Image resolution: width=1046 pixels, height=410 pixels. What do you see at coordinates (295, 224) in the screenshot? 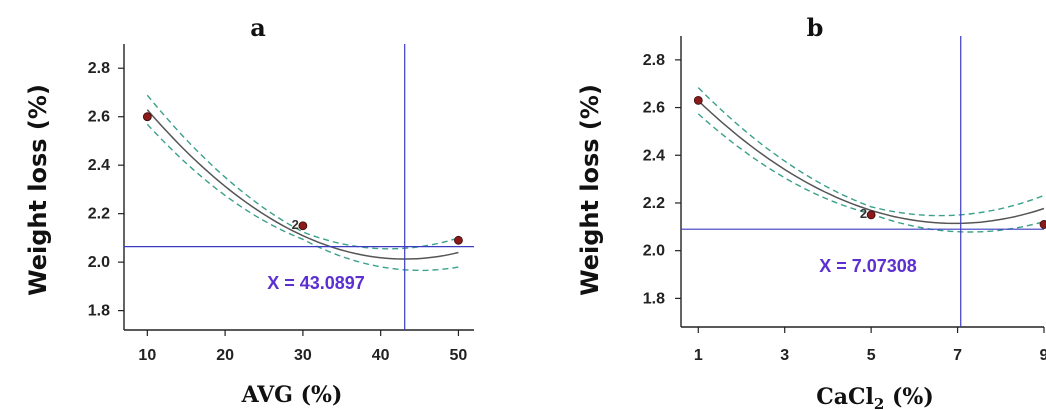
I see `panel-a-replicate-label: 2` at bounding box center [295, 224].